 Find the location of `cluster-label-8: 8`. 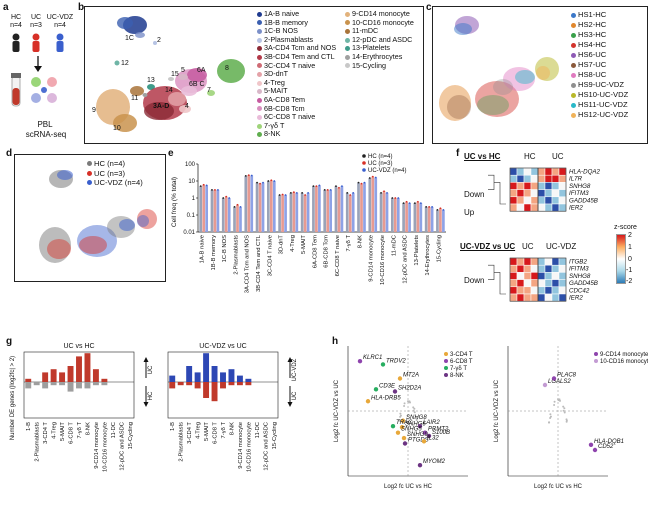

cluster-label-8: 8 is located at coordinates (227, 68).